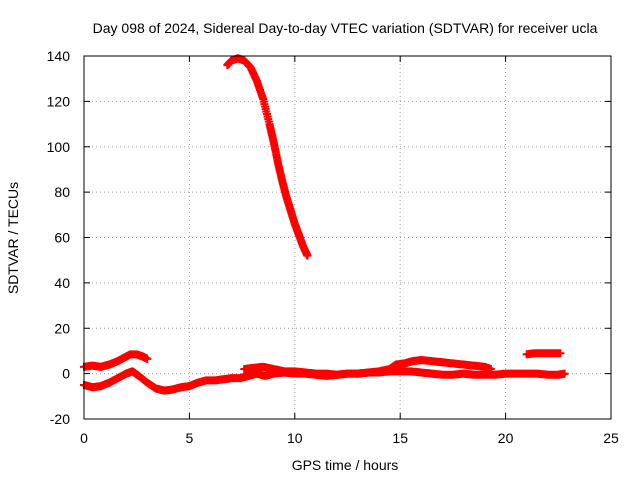  What do you see at coordinates (84, 438) in the screenshot?
I see `x-tick-label: 0` at bounding box center [84, 438].